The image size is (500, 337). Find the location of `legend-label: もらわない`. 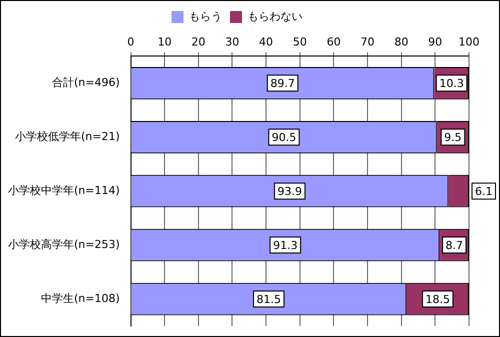

legend-label: もらわない is located at coordinates (275, 16).